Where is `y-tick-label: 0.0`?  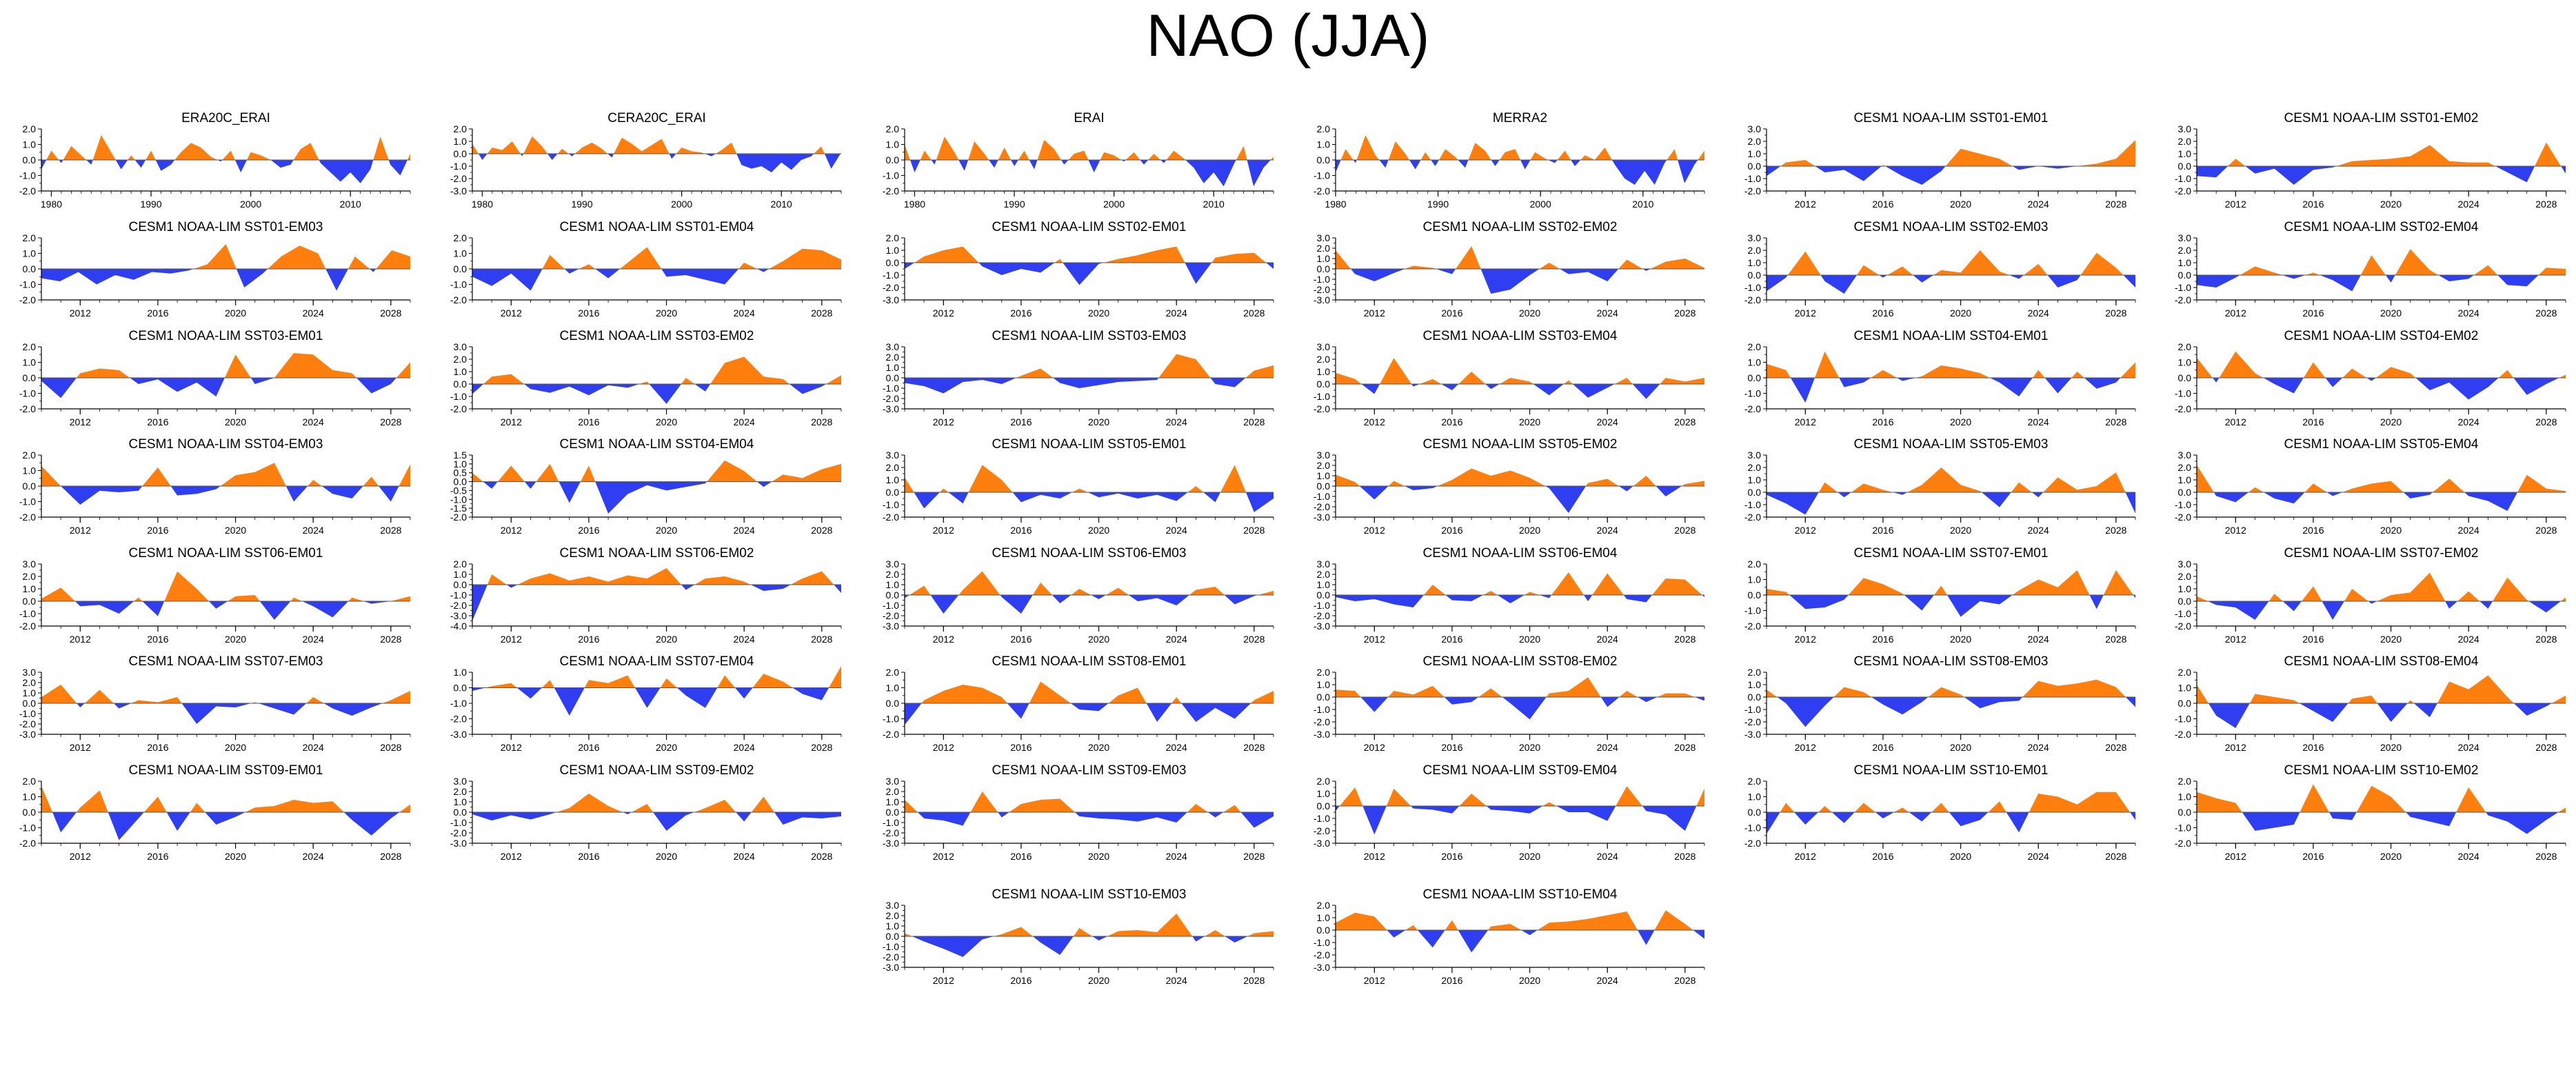 y-tick-label: 0.0 is located at coordinates (2185, 492).